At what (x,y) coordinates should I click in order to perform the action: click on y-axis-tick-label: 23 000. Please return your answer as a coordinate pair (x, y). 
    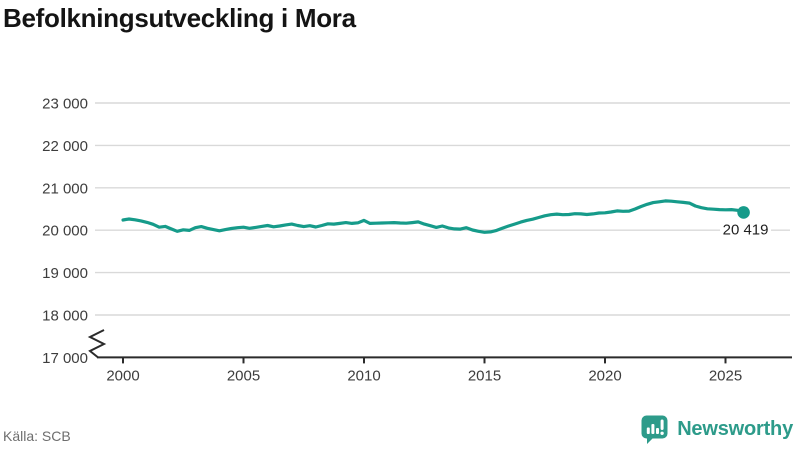
    Looking at the image, I should click on (65, 104).